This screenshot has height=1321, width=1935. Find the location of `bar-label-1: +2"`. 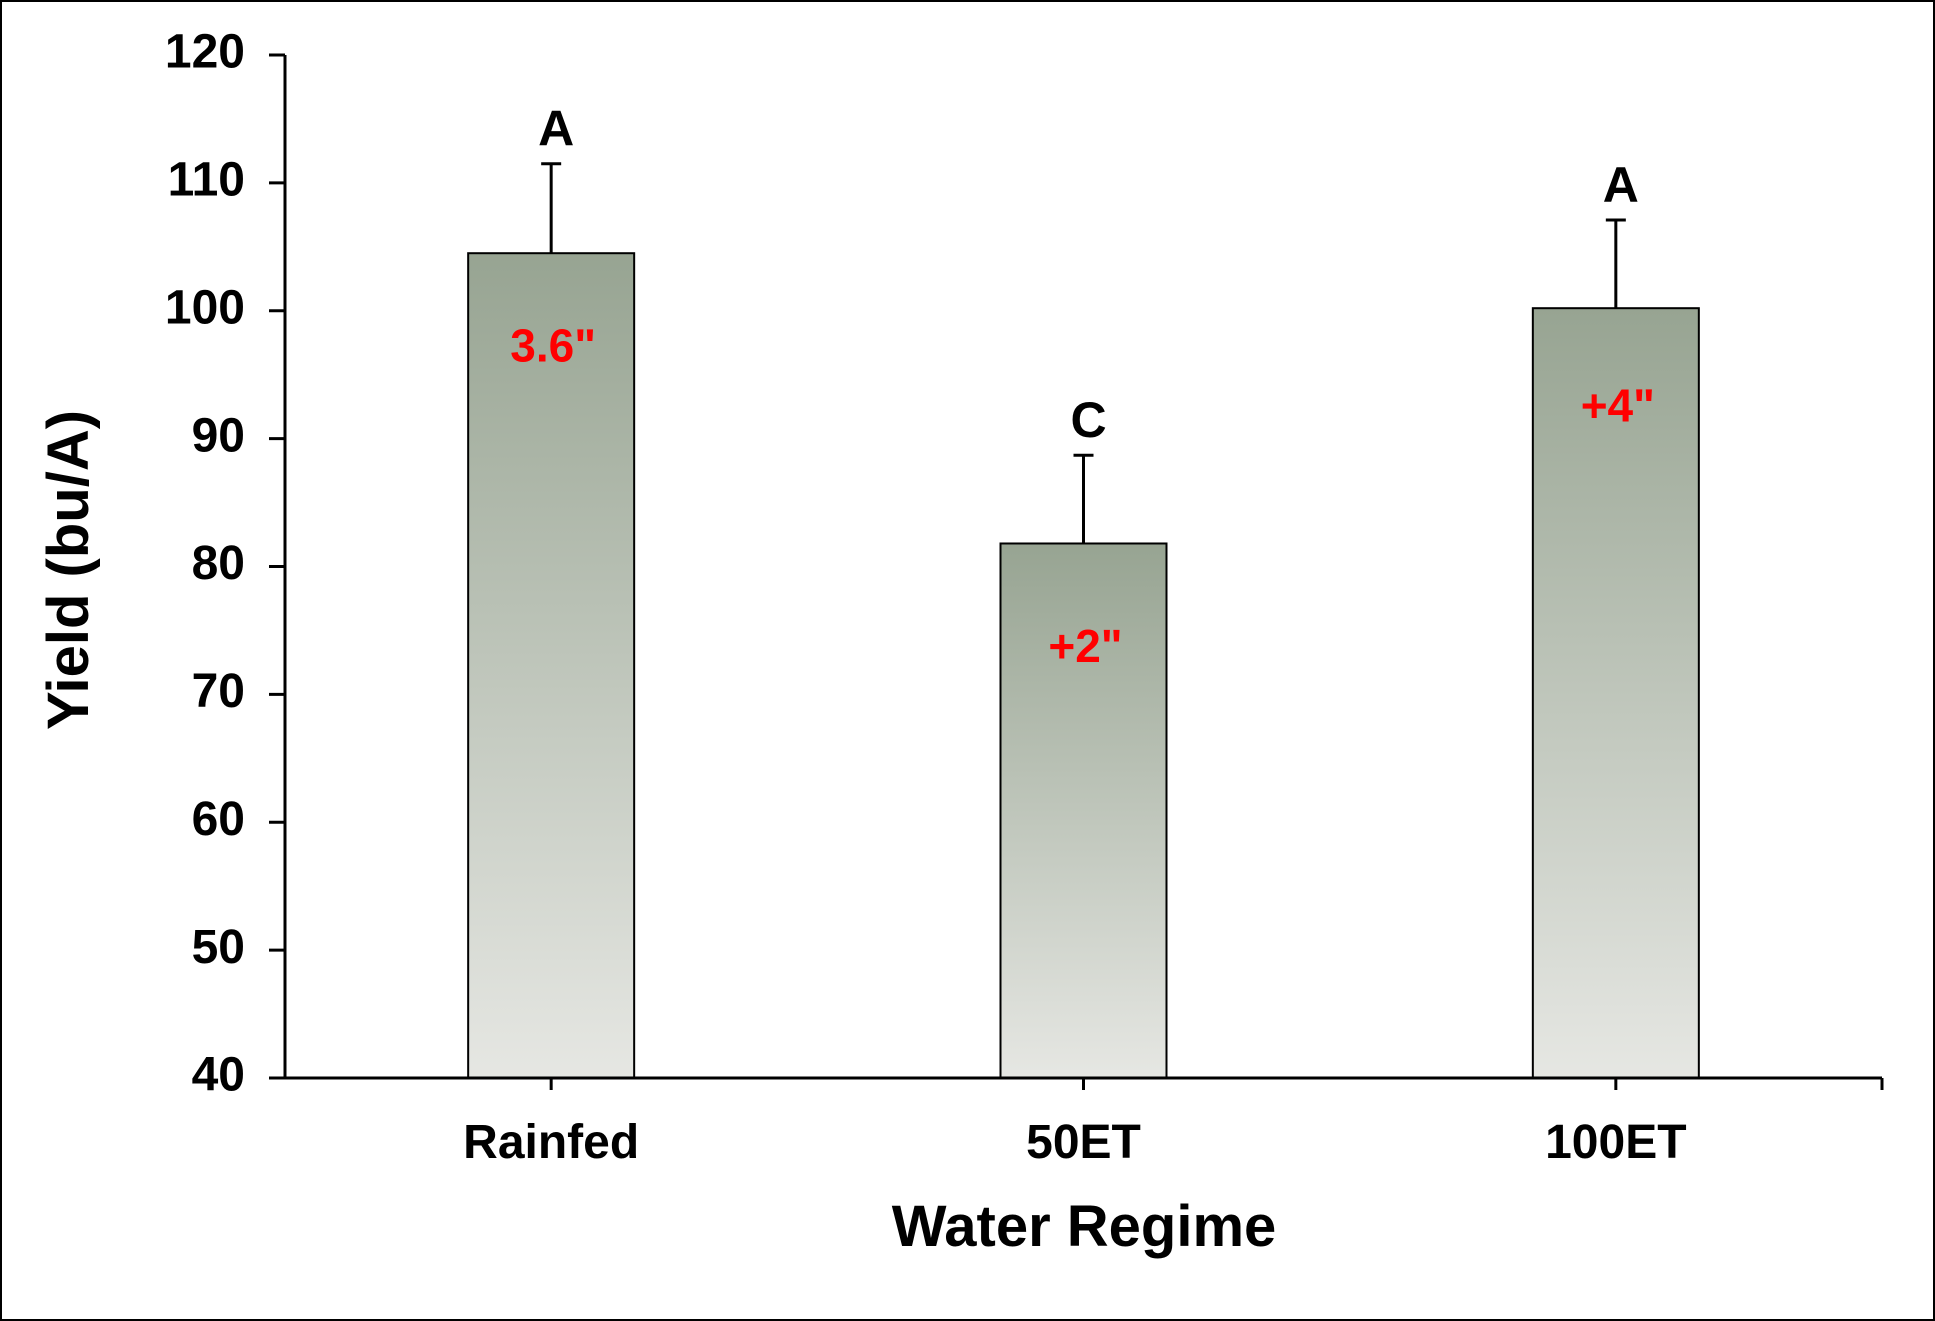

bar-label-1: +2" is located at coordinates (1085, 646).